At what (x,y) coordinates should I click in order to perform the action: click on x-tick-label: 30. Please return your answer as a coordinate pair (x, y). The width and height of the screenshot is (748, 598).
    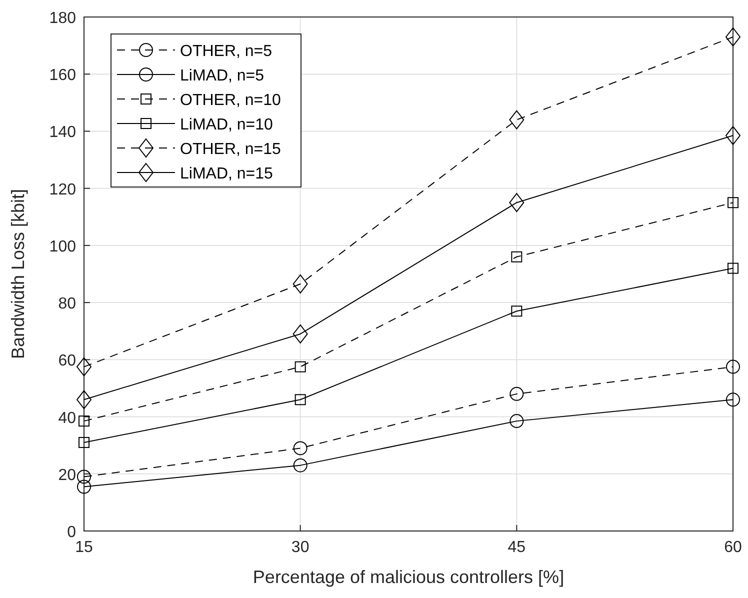
    Looking at the image, I should click on (300, 547).